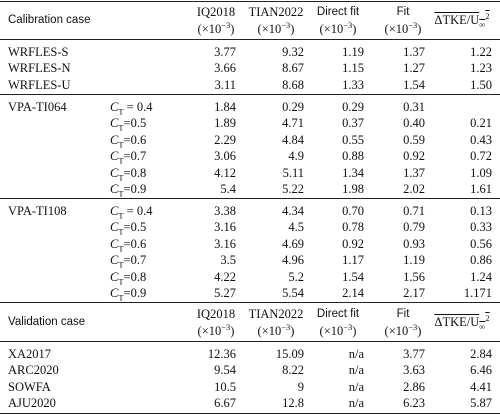 This screenshot has height=419, width=500. Describe the element at coordinates (128, 174) in the screenshot. I see `ct-label: CT=0.8` at that location.